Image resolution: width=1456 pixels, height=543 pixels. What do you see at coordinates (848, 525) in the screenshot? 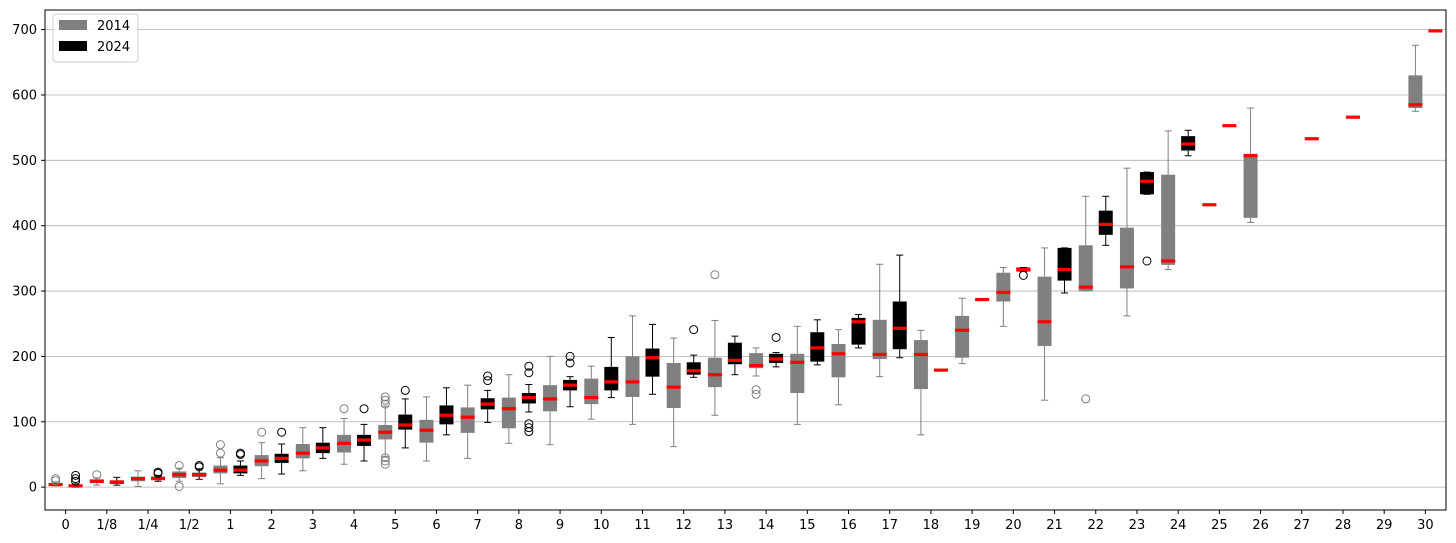
I see `x-tick-label: 16` at bounding box center [848, 525].